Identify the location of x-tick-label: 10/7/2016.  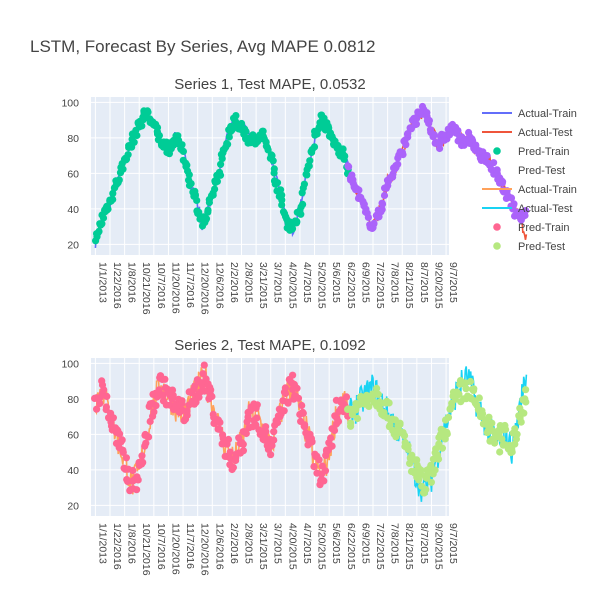
(161, 285).